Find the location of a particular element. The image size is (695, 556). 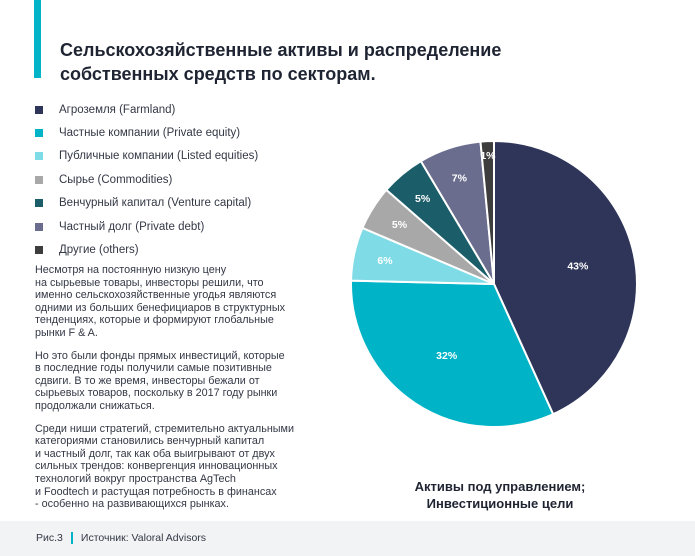

legend-item: Частный долг (Private debt) is located at coordinates (146, 226).